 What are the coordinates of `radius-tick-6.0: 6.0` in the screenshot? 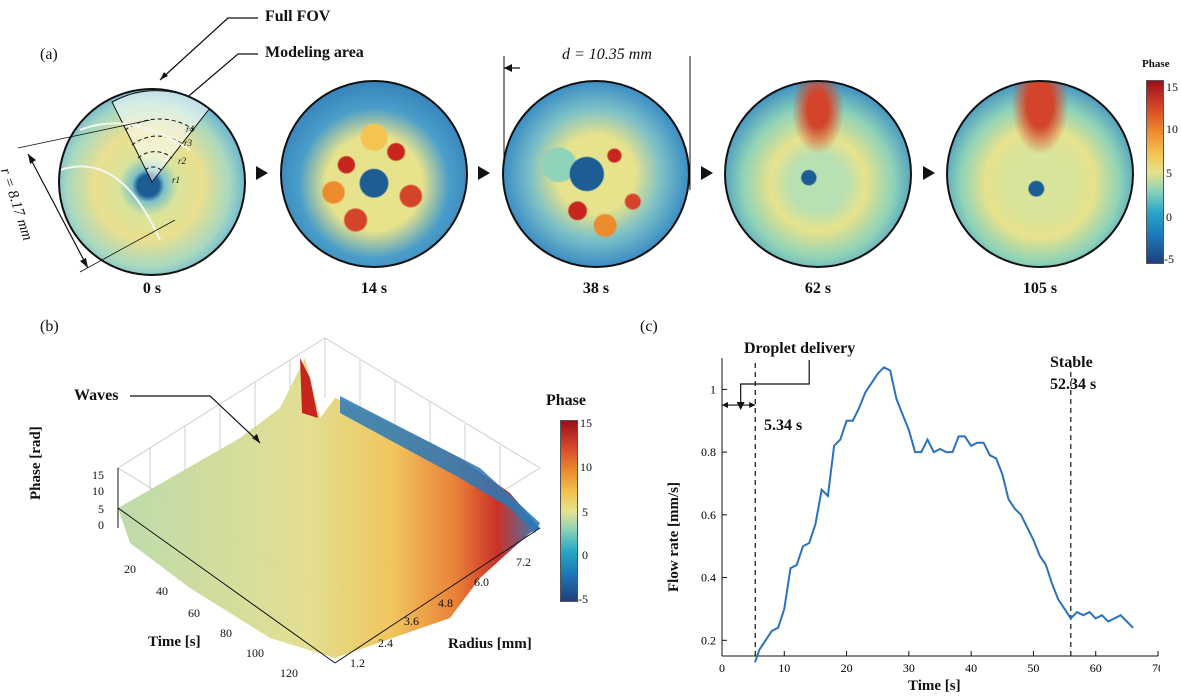 It's located at (481, 582).